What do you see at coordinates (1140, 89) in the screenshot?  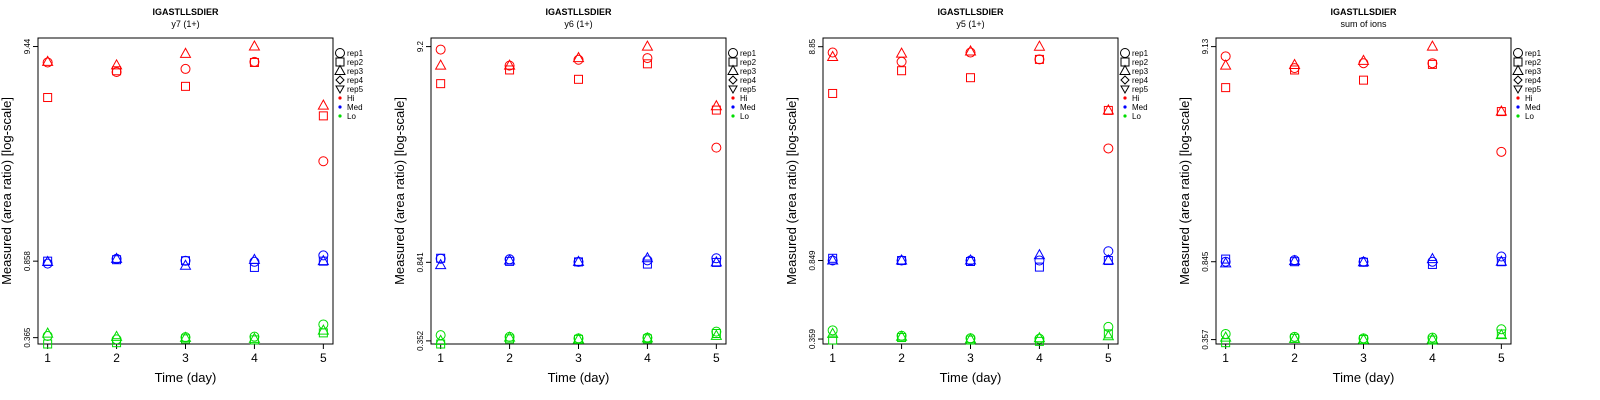 I see `legend-label-rep5: rep5` at bounding box center [1140, 89].